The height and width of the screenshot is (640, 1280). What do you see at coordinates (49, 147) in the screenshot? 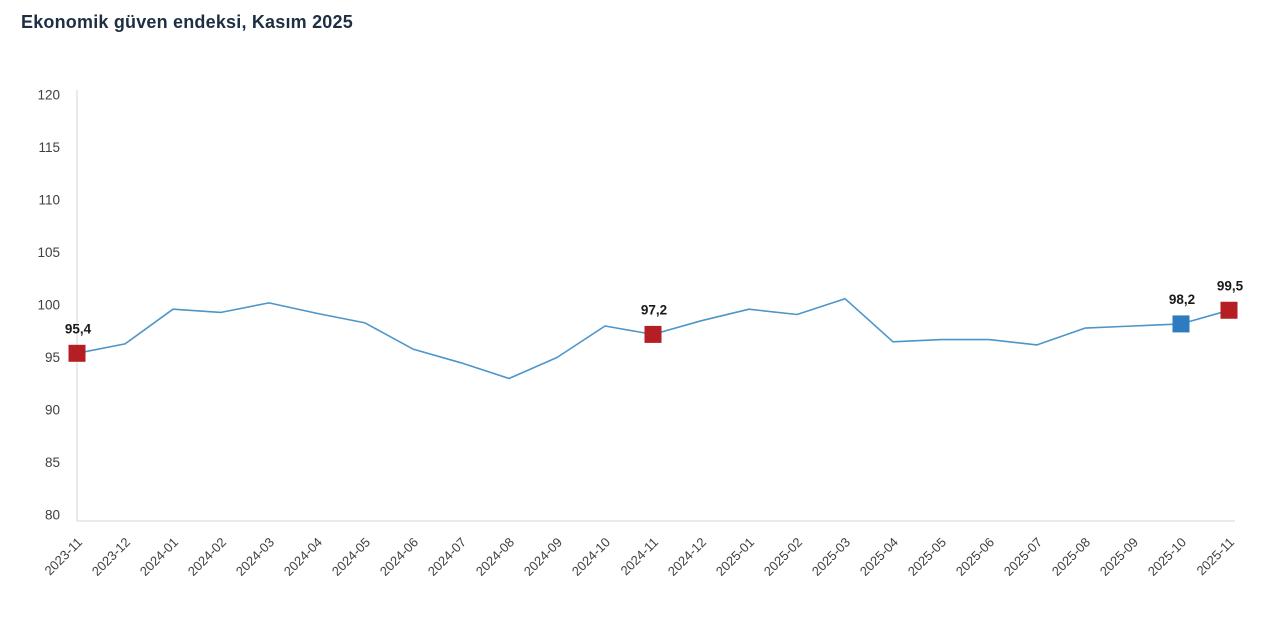
I see `y-tick-label: 115` at bounding box center [49, 147].